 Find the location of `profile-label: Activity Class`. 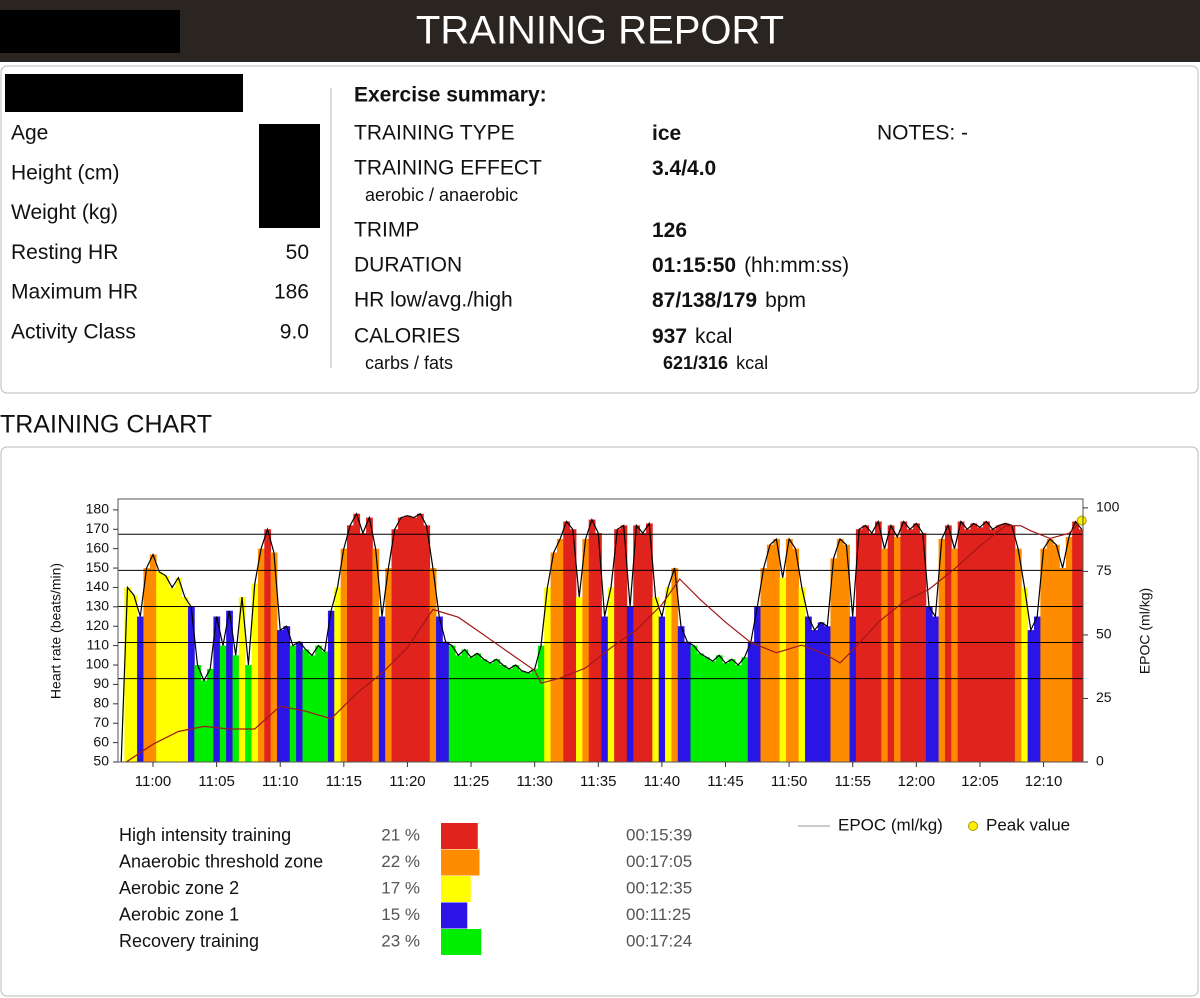

profile-label: Activity Class is located at coordinates (73, 332).